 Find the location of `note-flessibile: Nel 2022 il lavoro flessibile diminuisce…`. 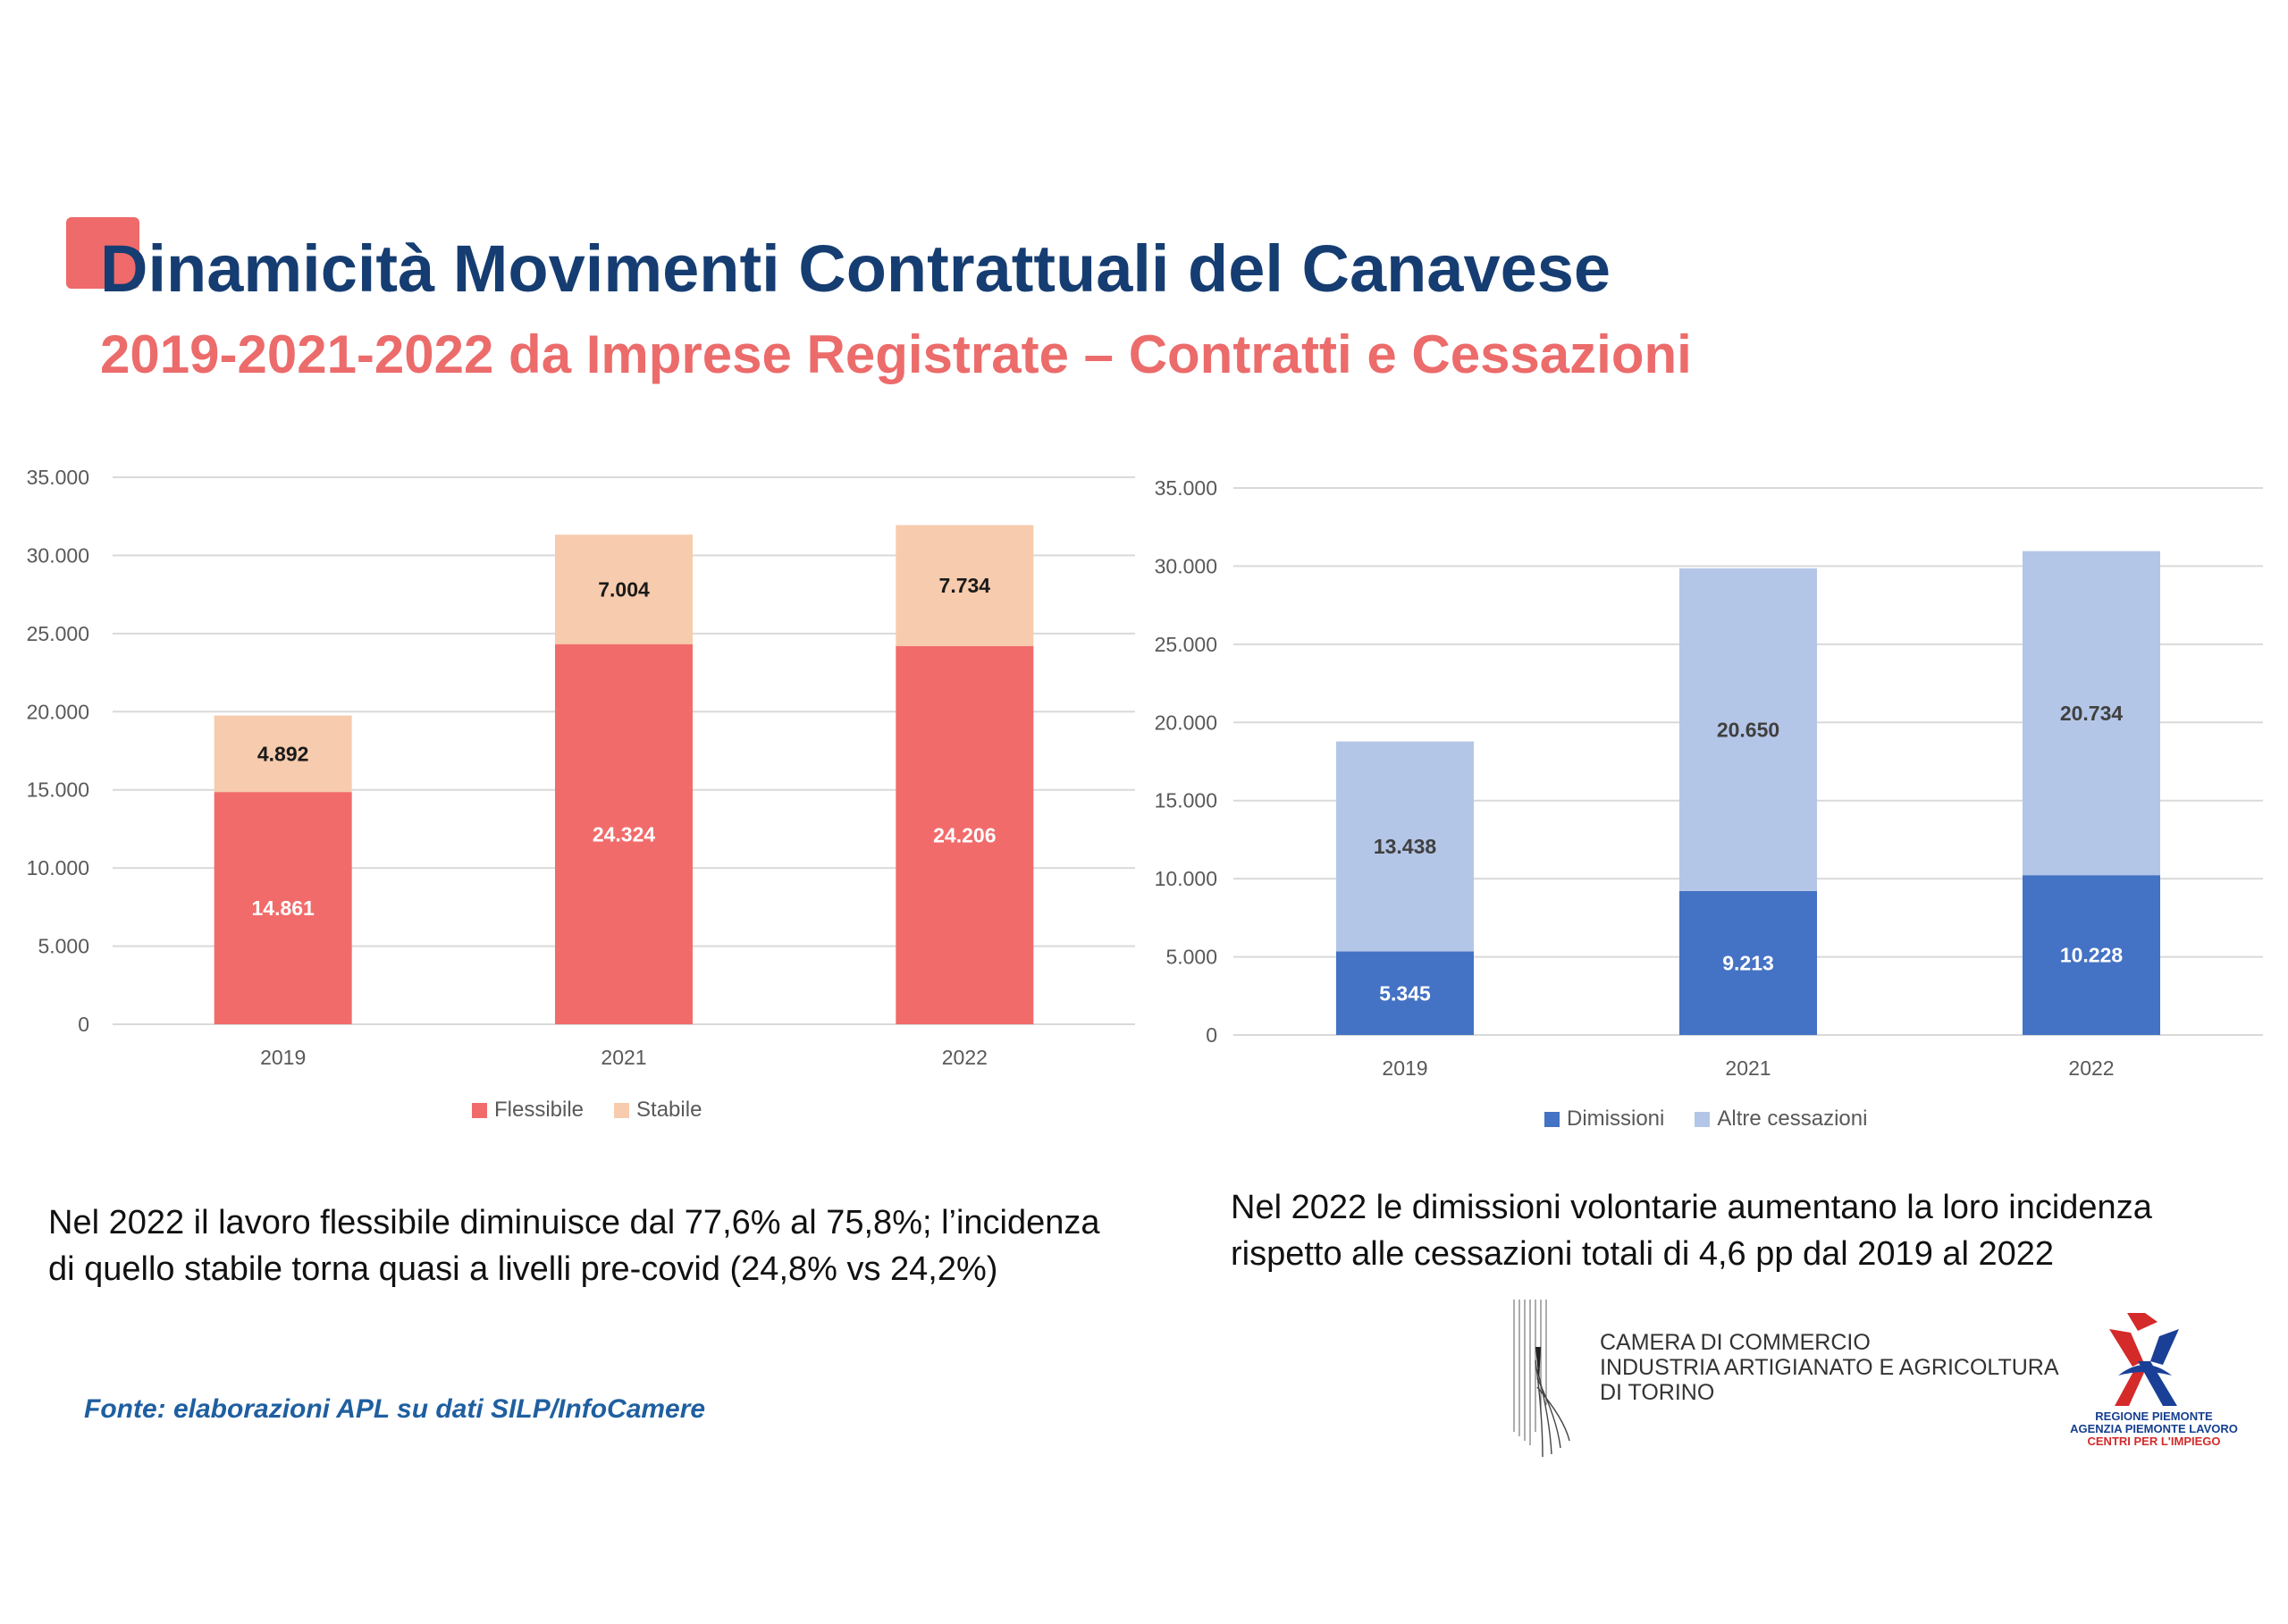

note-flessibile: Nel 2022 il lavoro flessibile diminuisce… is located at coordinates (574, 1246).